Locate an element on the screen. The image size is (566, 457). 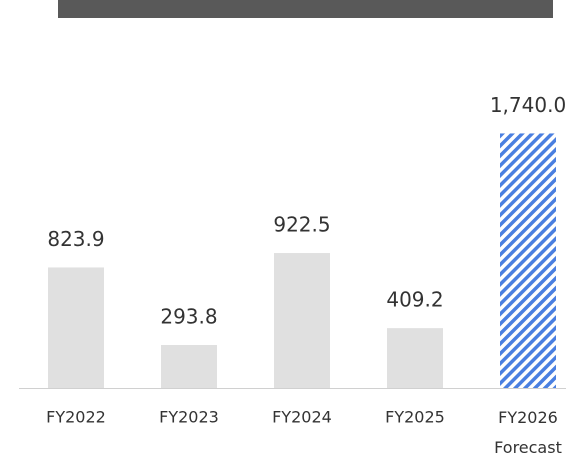
value-label: 922.5 is located at coordinates (301, 225).